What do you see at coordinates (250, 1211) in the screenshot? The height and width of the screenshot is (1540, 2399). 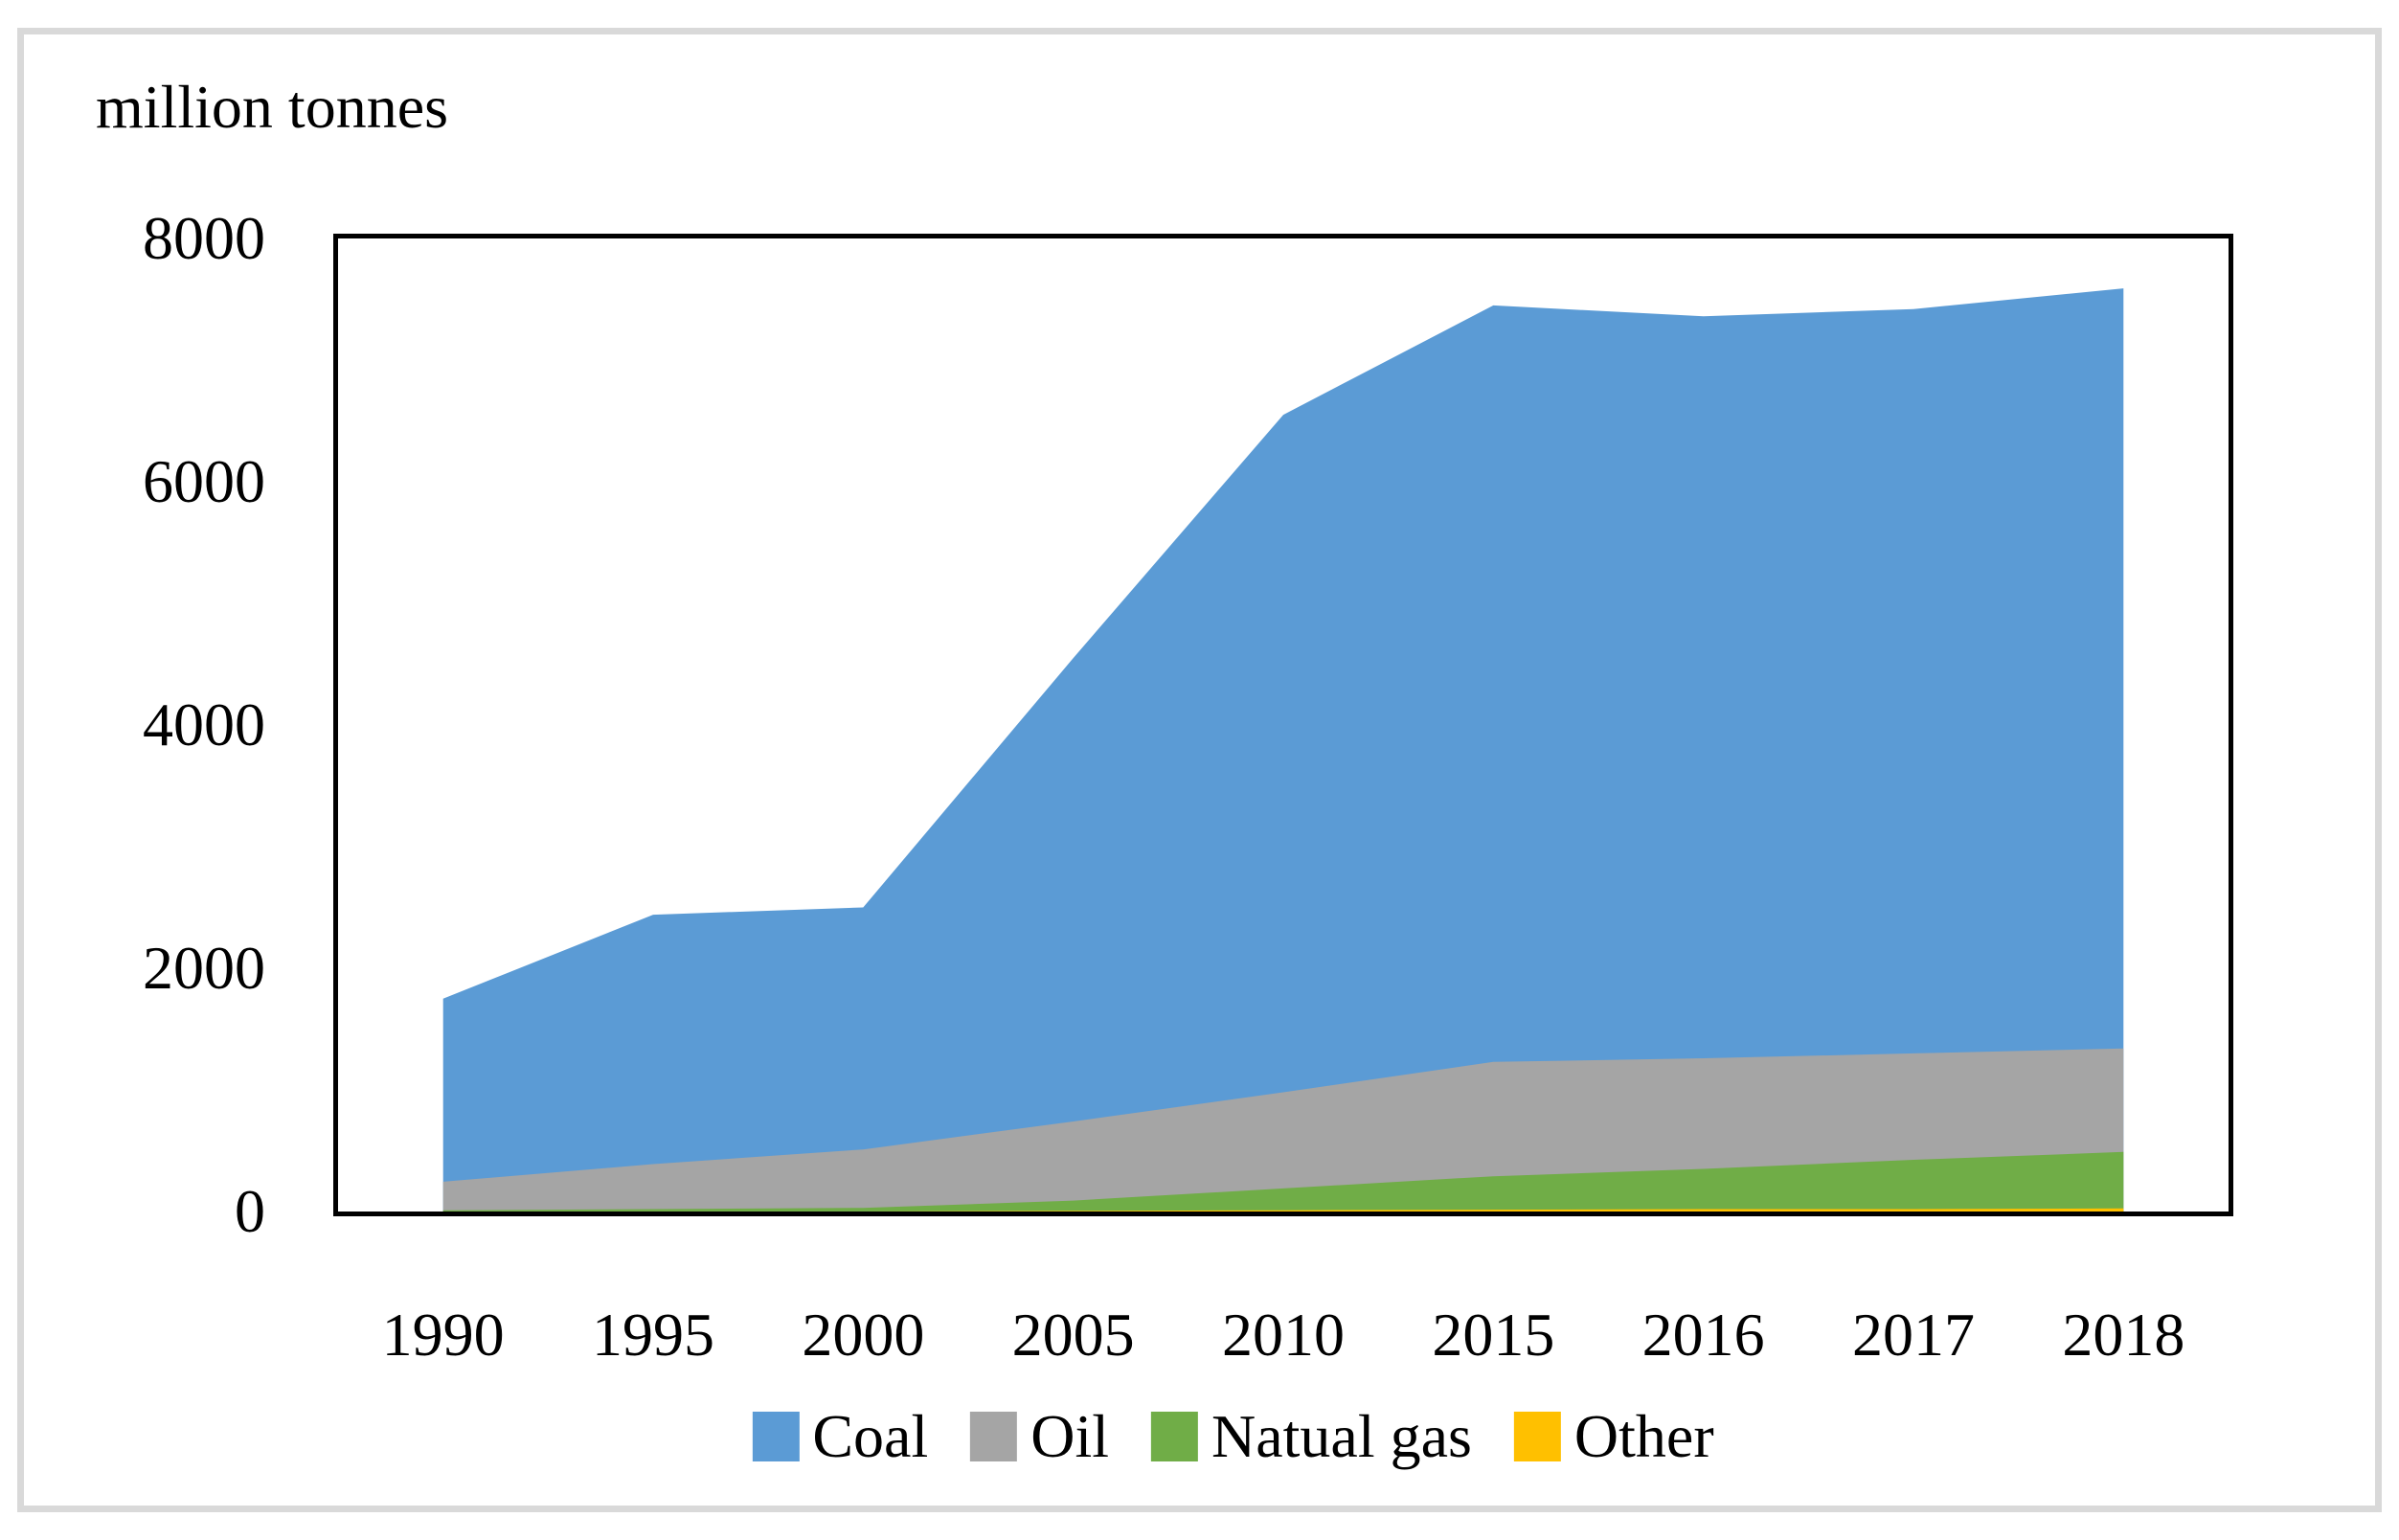 I see `y-tick-label: 0` at bounding box center [250, 1211].